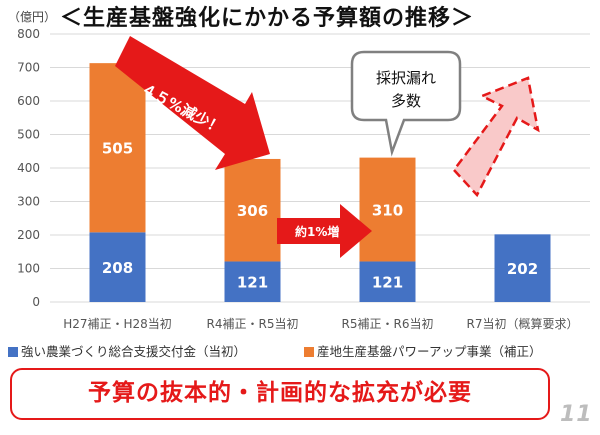  Describe the element at coordinates (32, 17) in the screenshot. I see `y-unit-label: （億円）` at that location.